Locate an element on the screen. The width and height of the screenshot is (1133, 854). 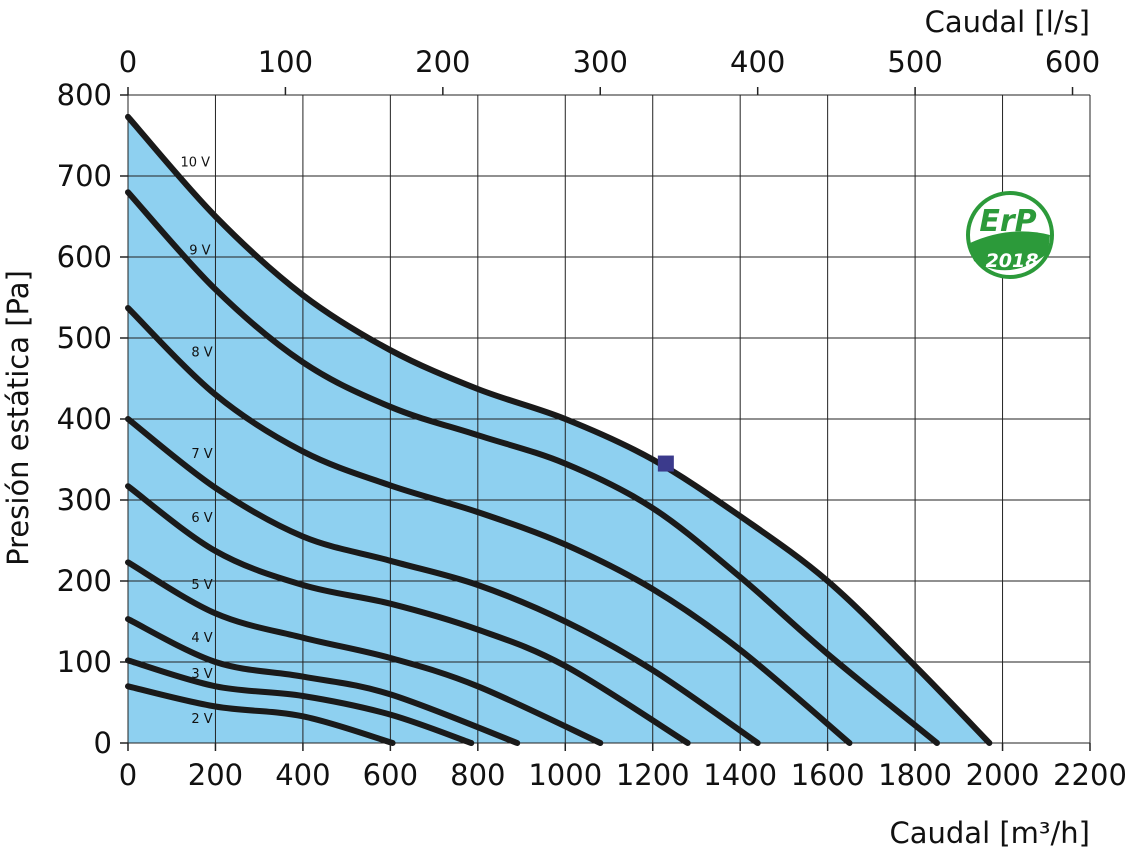
x-tick-label: 200 is located at coordinates (215, 775).